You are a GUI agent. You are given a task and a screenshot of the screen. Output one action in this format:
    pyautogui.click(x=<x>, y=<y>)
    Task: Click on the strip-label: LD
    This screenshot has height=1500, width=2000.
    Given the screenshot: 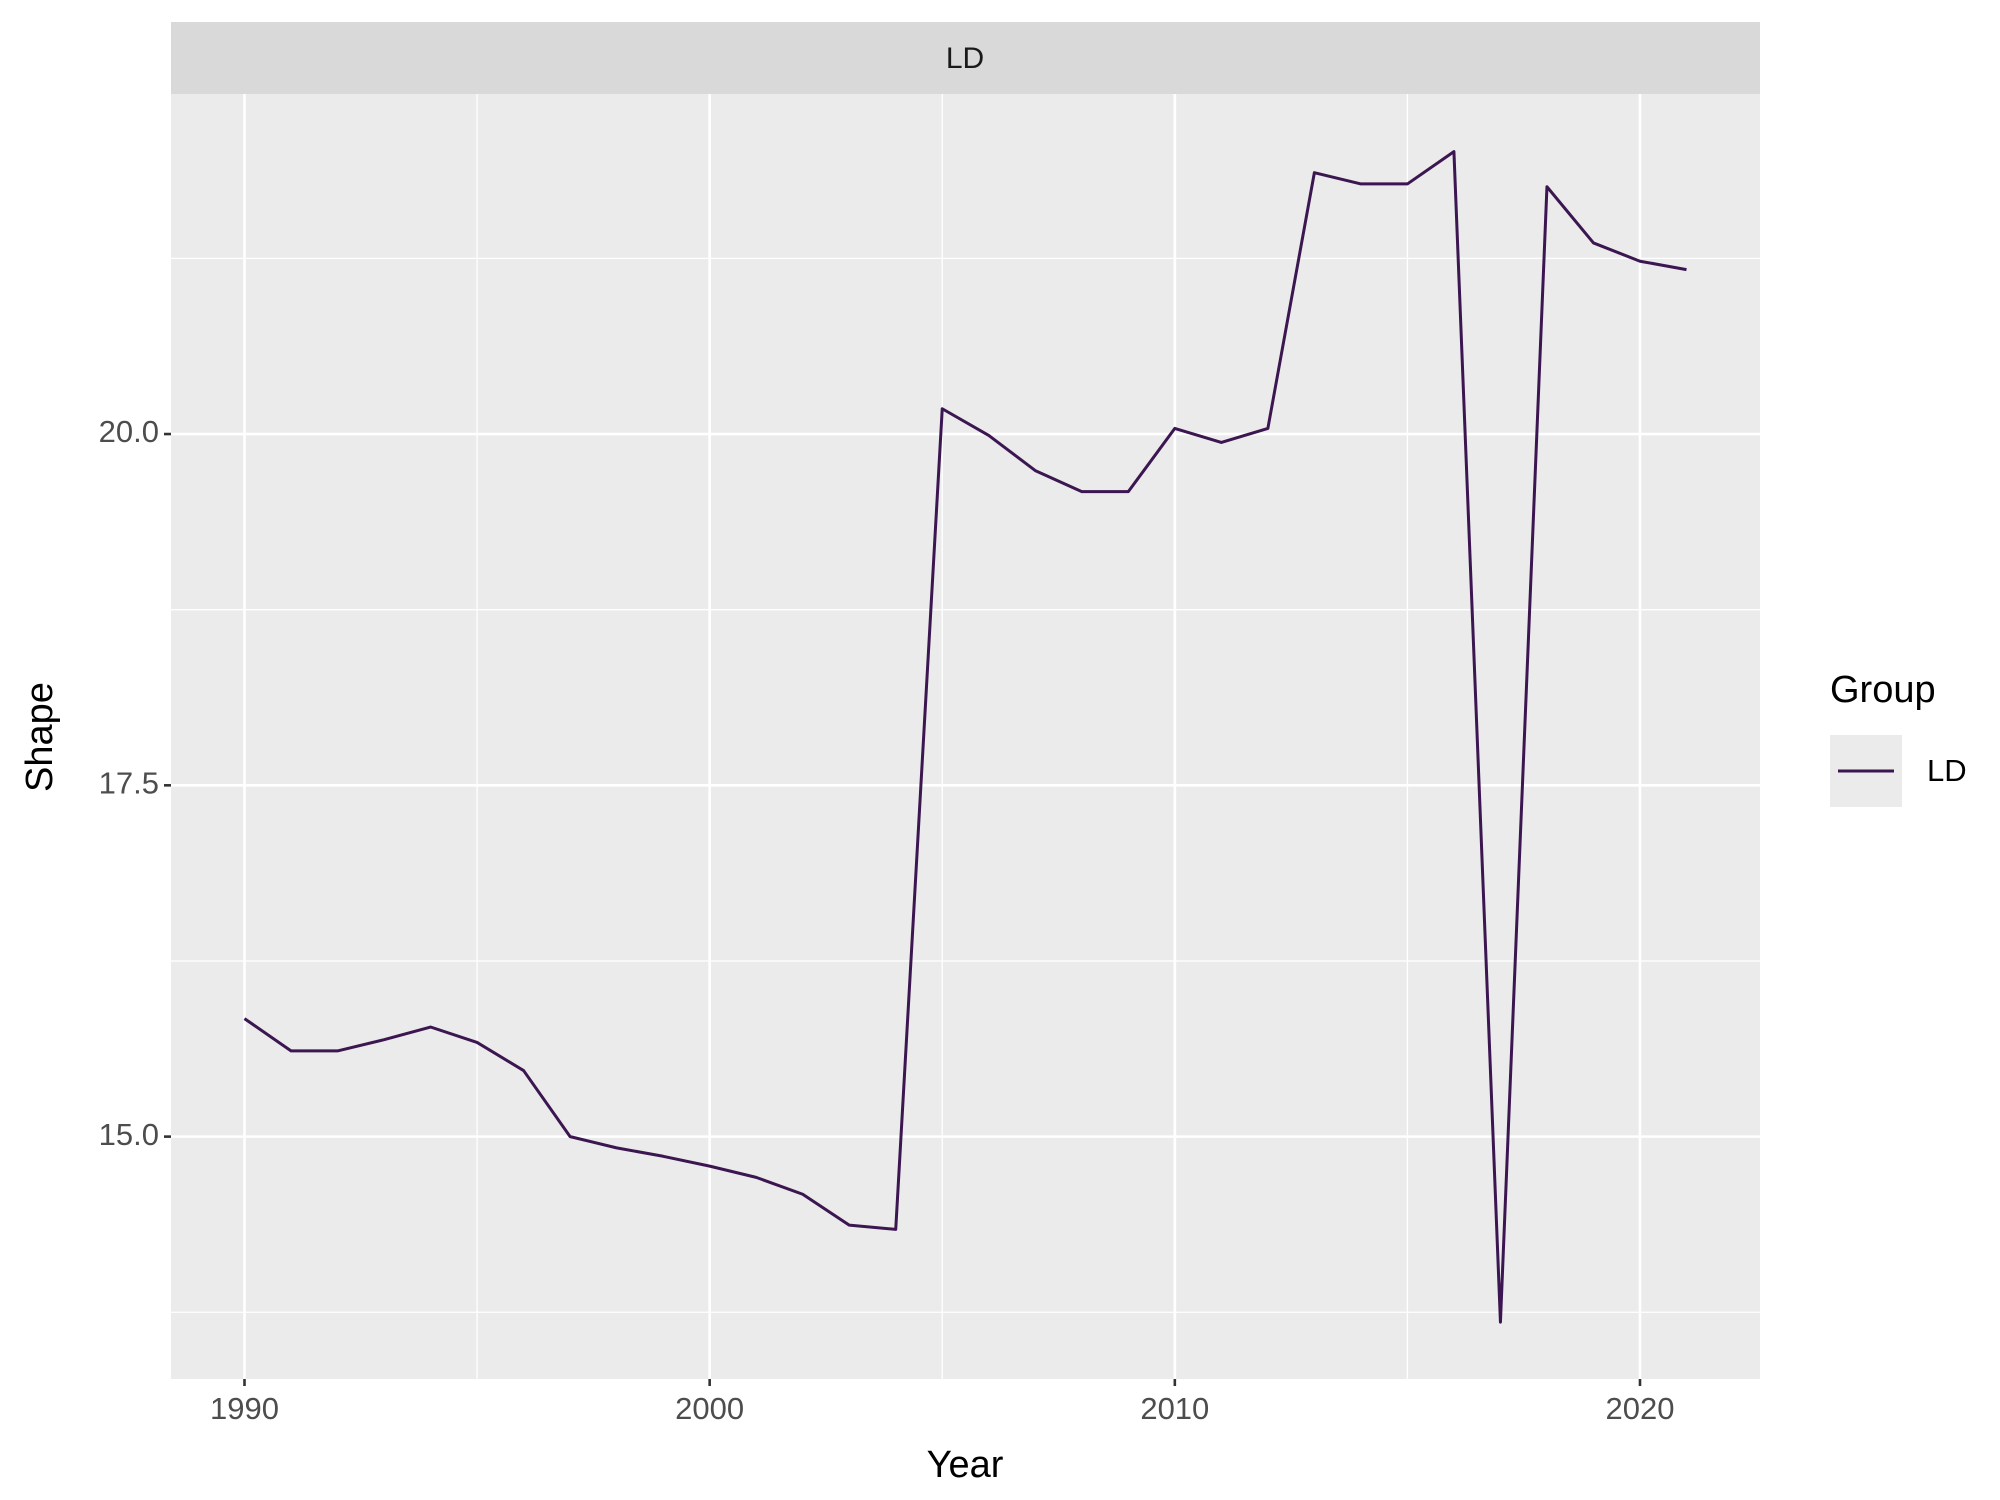 What is the action you would take?
    pyautogui.click(x=965, y=58)
    